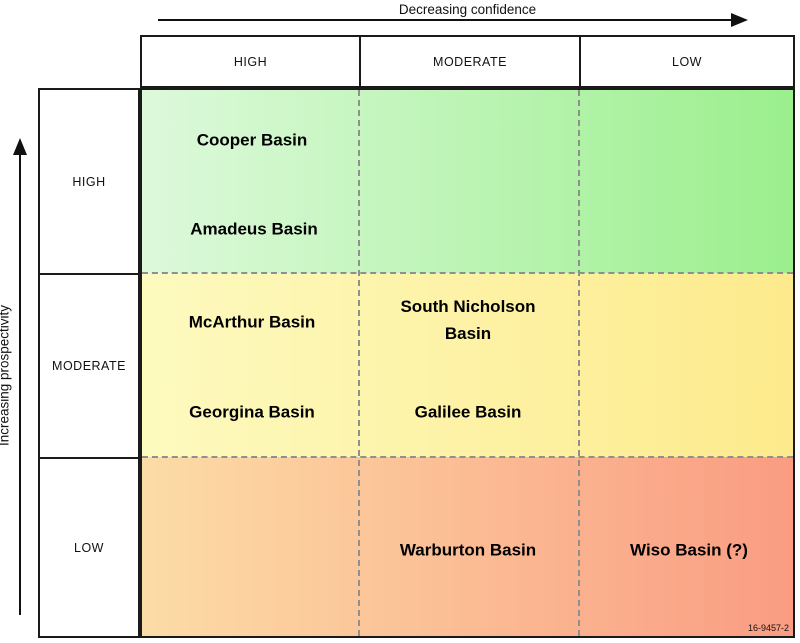  I want to click on basin-label-amadeus: Amadeus Basin, so click(254, 229).